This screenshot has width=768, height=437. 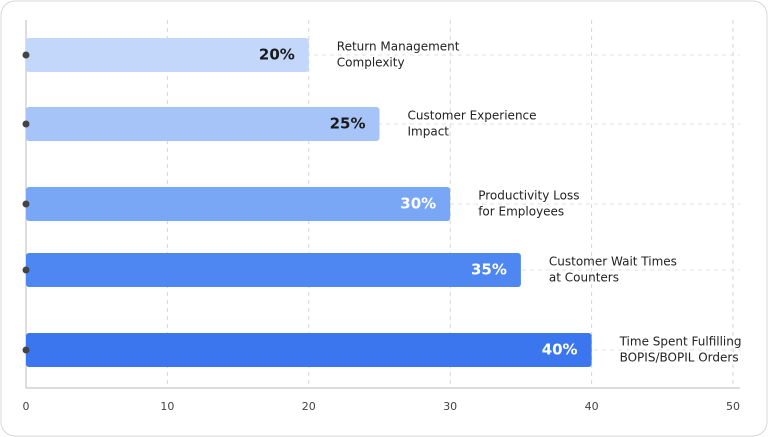 I want to click on category-label: for Employees, so click(x=521, y=212).